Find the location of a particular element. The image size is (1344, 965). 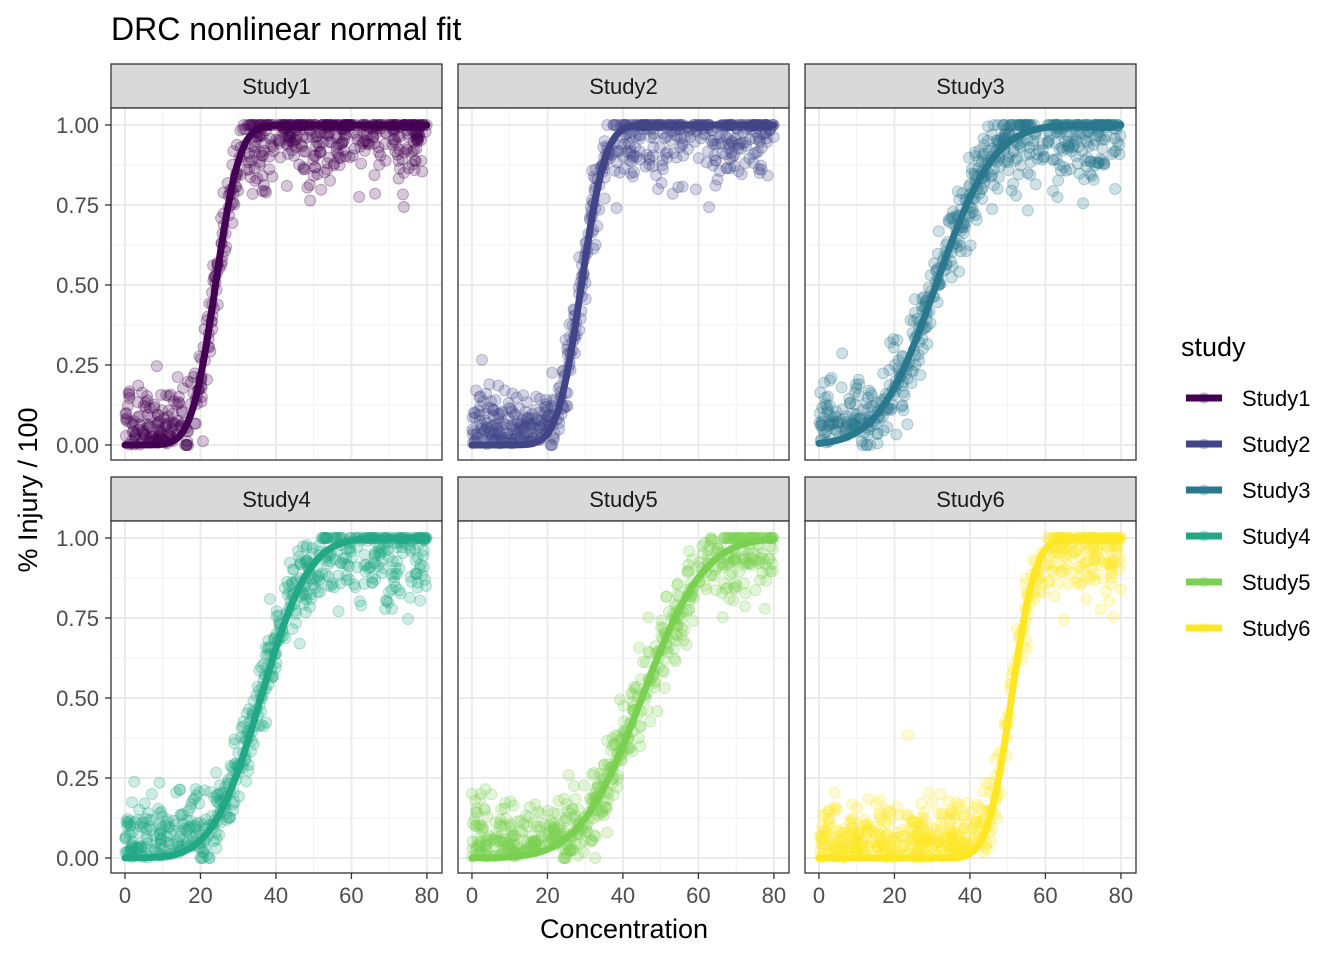

panel-study3: Study3 is located at coordinates (970, 262).